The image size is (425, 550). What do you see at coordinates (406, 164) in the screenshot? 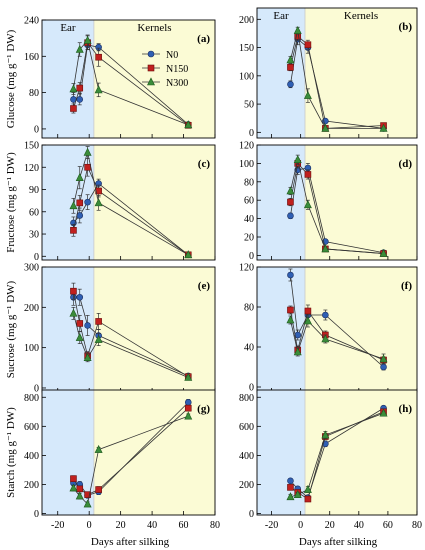
I see `panel-label: (d)` at bounding box center [406, 164].